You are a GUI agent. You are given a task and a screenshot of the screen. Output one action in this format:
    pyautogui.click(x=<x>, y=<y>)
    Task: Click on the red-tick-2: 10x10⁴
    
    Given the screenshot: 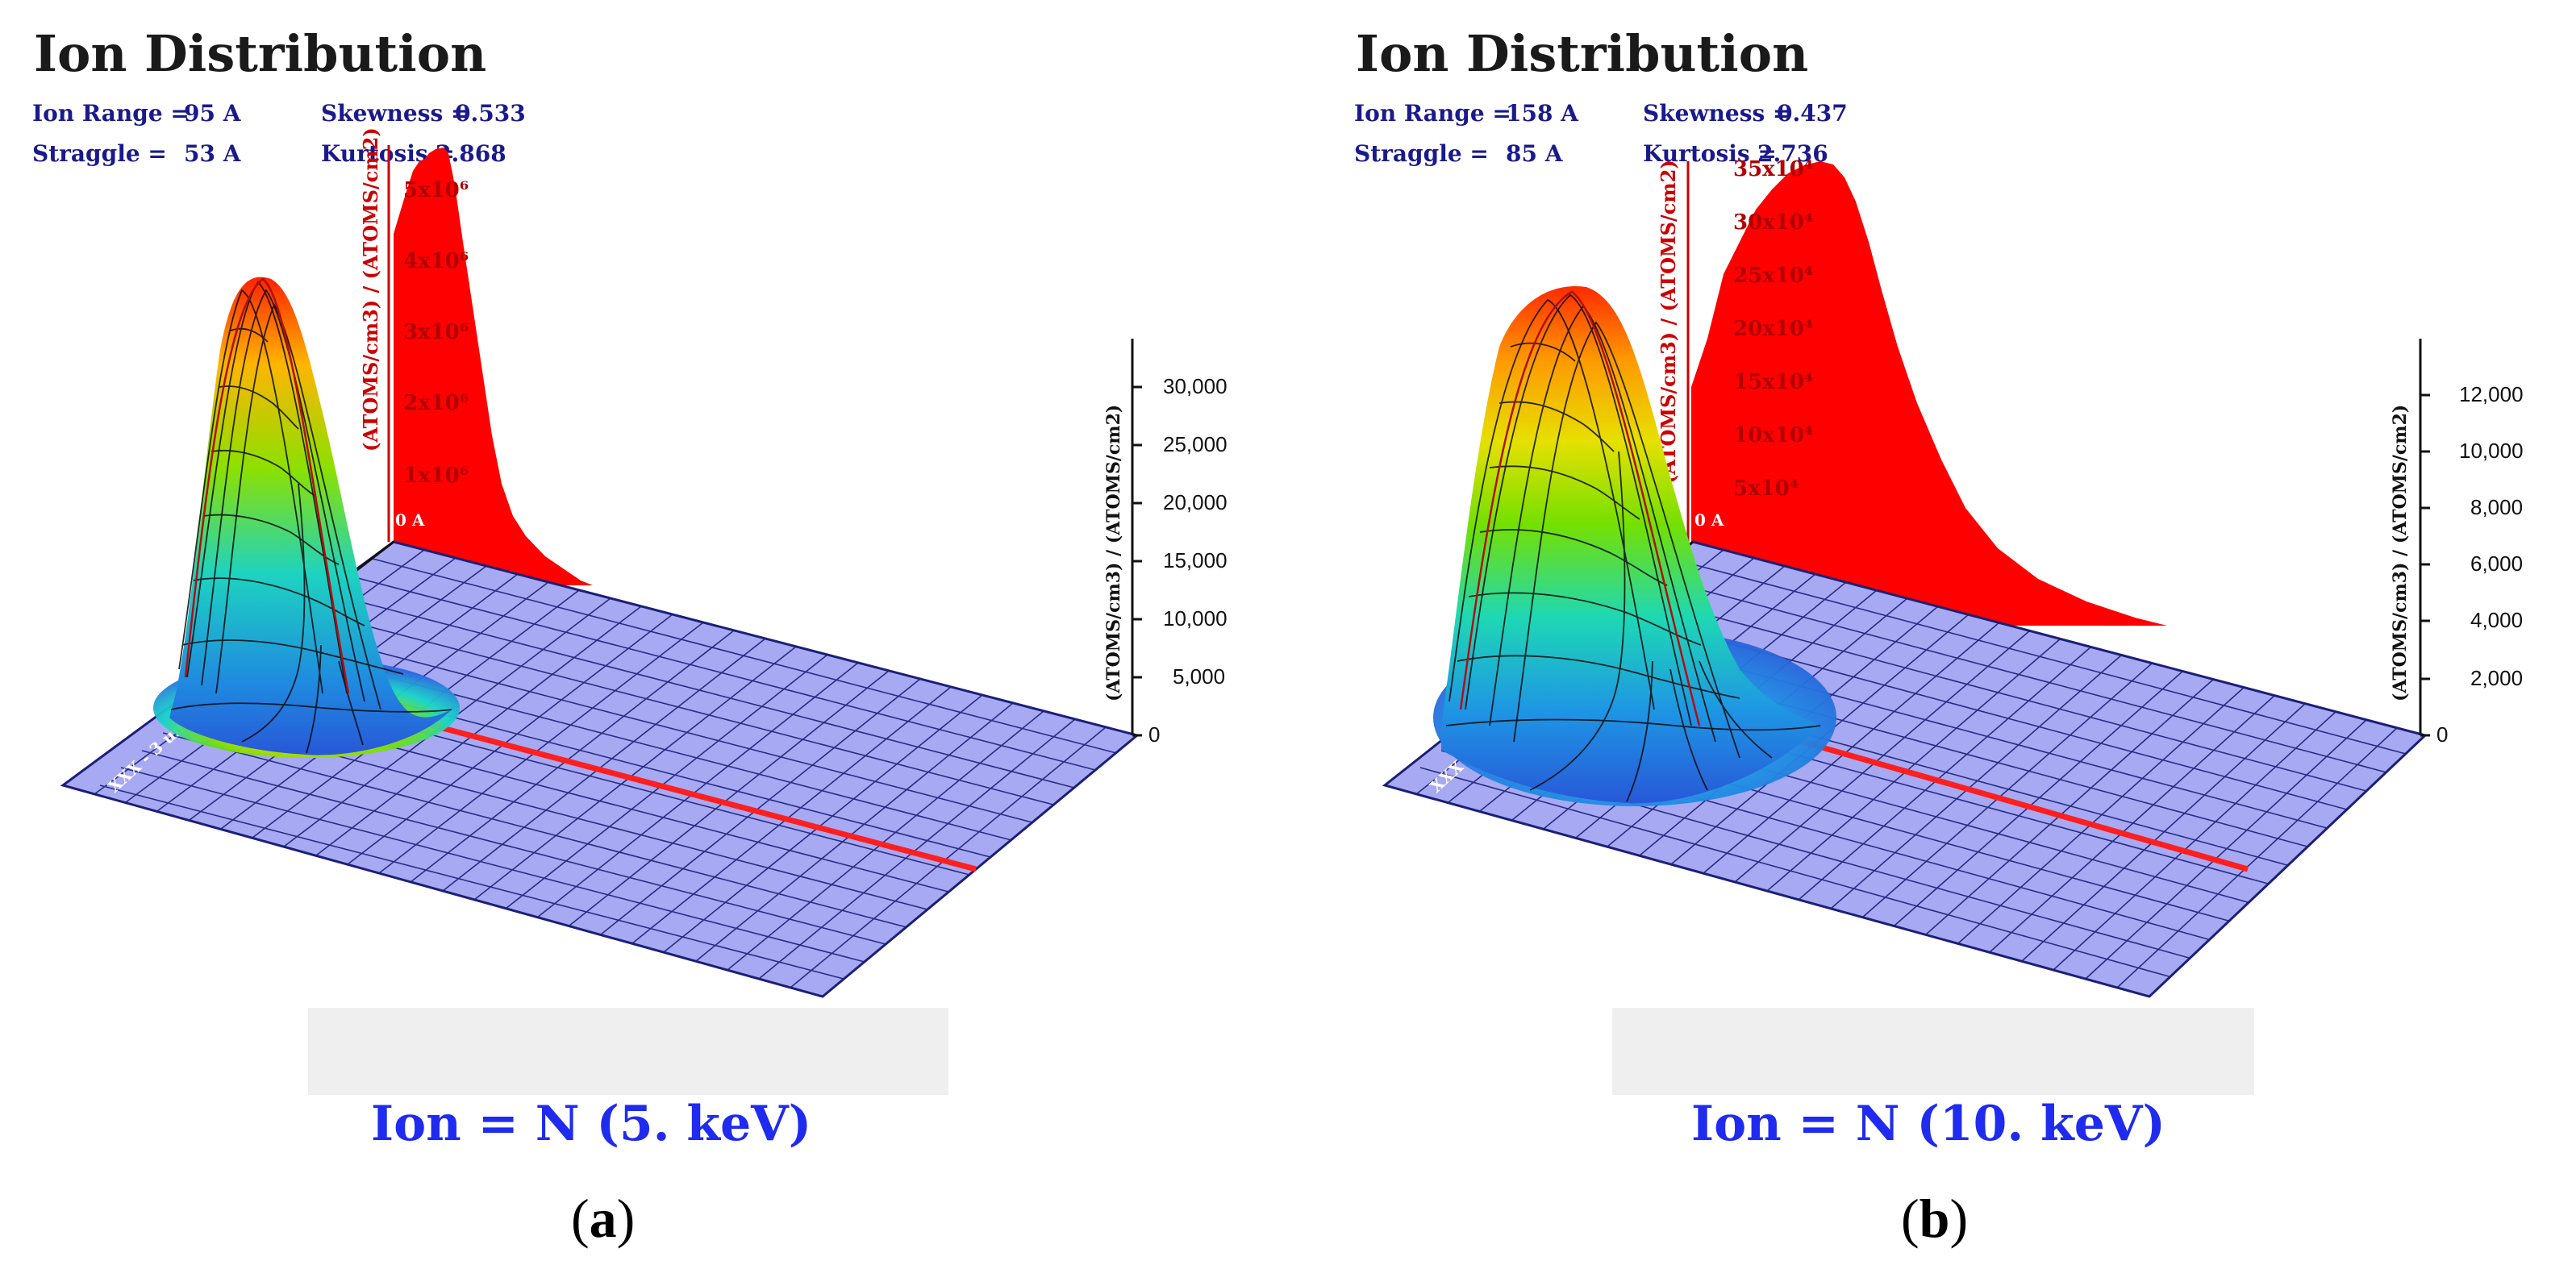 What is the action you would take?
    pyautogui.click(x=1773, y=435)
    